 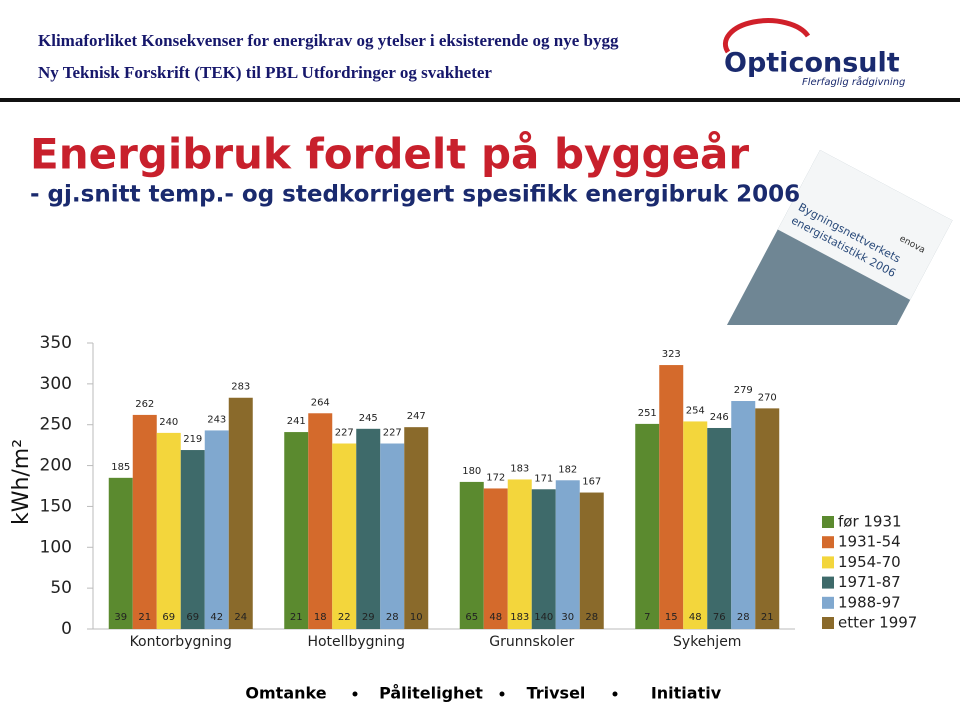 What do you see at coordinates (240, 617) in the screenshot?
I see `count-label: 24` at bounding box center [240, 617].